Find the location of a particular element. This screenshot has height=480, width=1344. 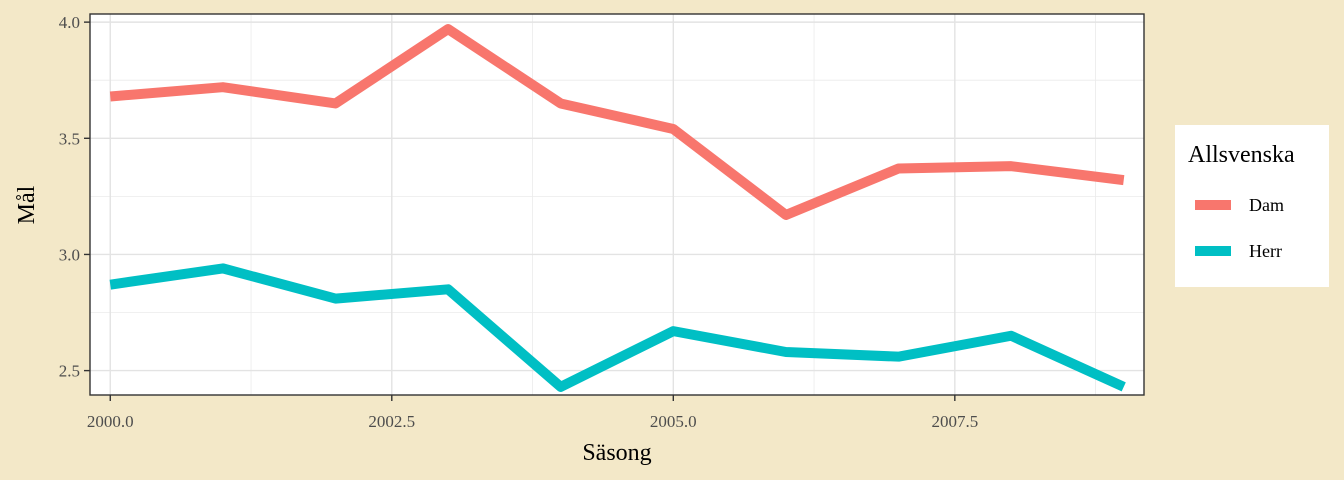

x-tick-label: 2007.5 is located at coordinates (954, 421).